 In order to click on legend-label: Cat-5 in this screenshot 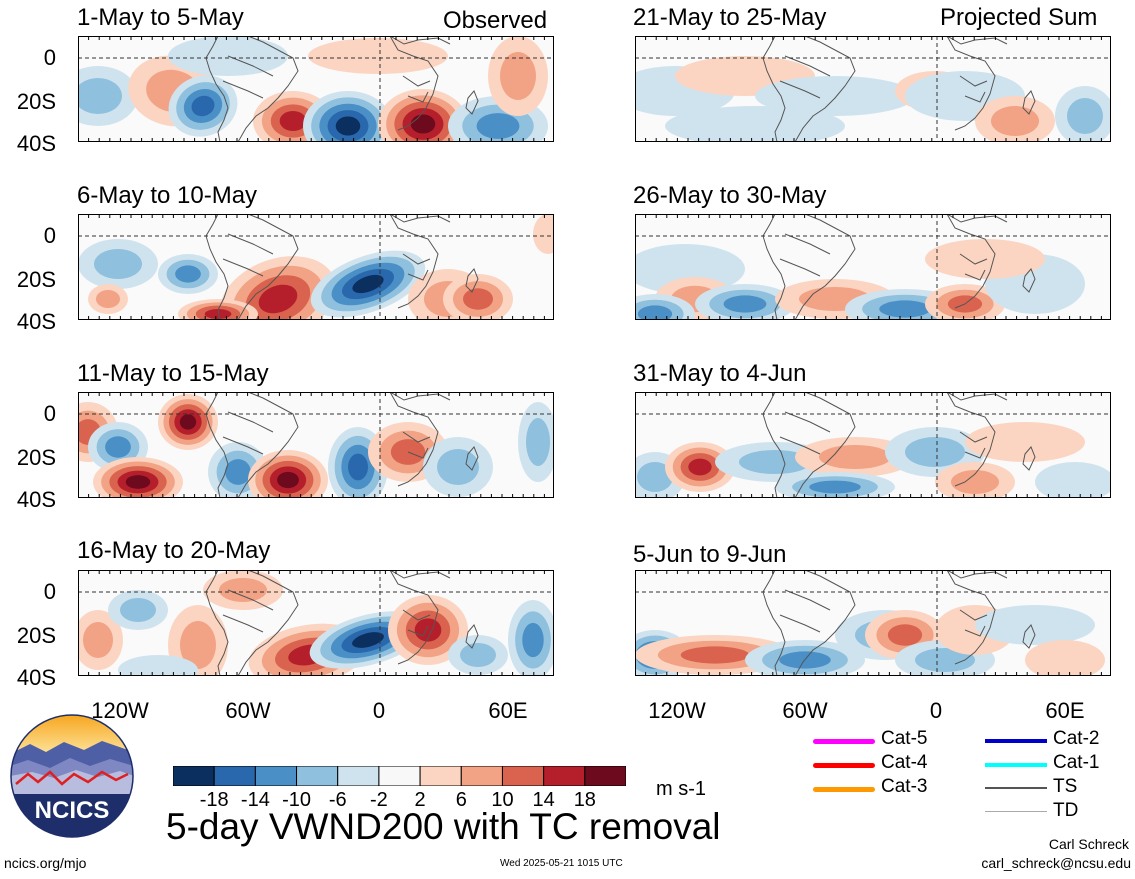, I will do `click(904, 738)`.